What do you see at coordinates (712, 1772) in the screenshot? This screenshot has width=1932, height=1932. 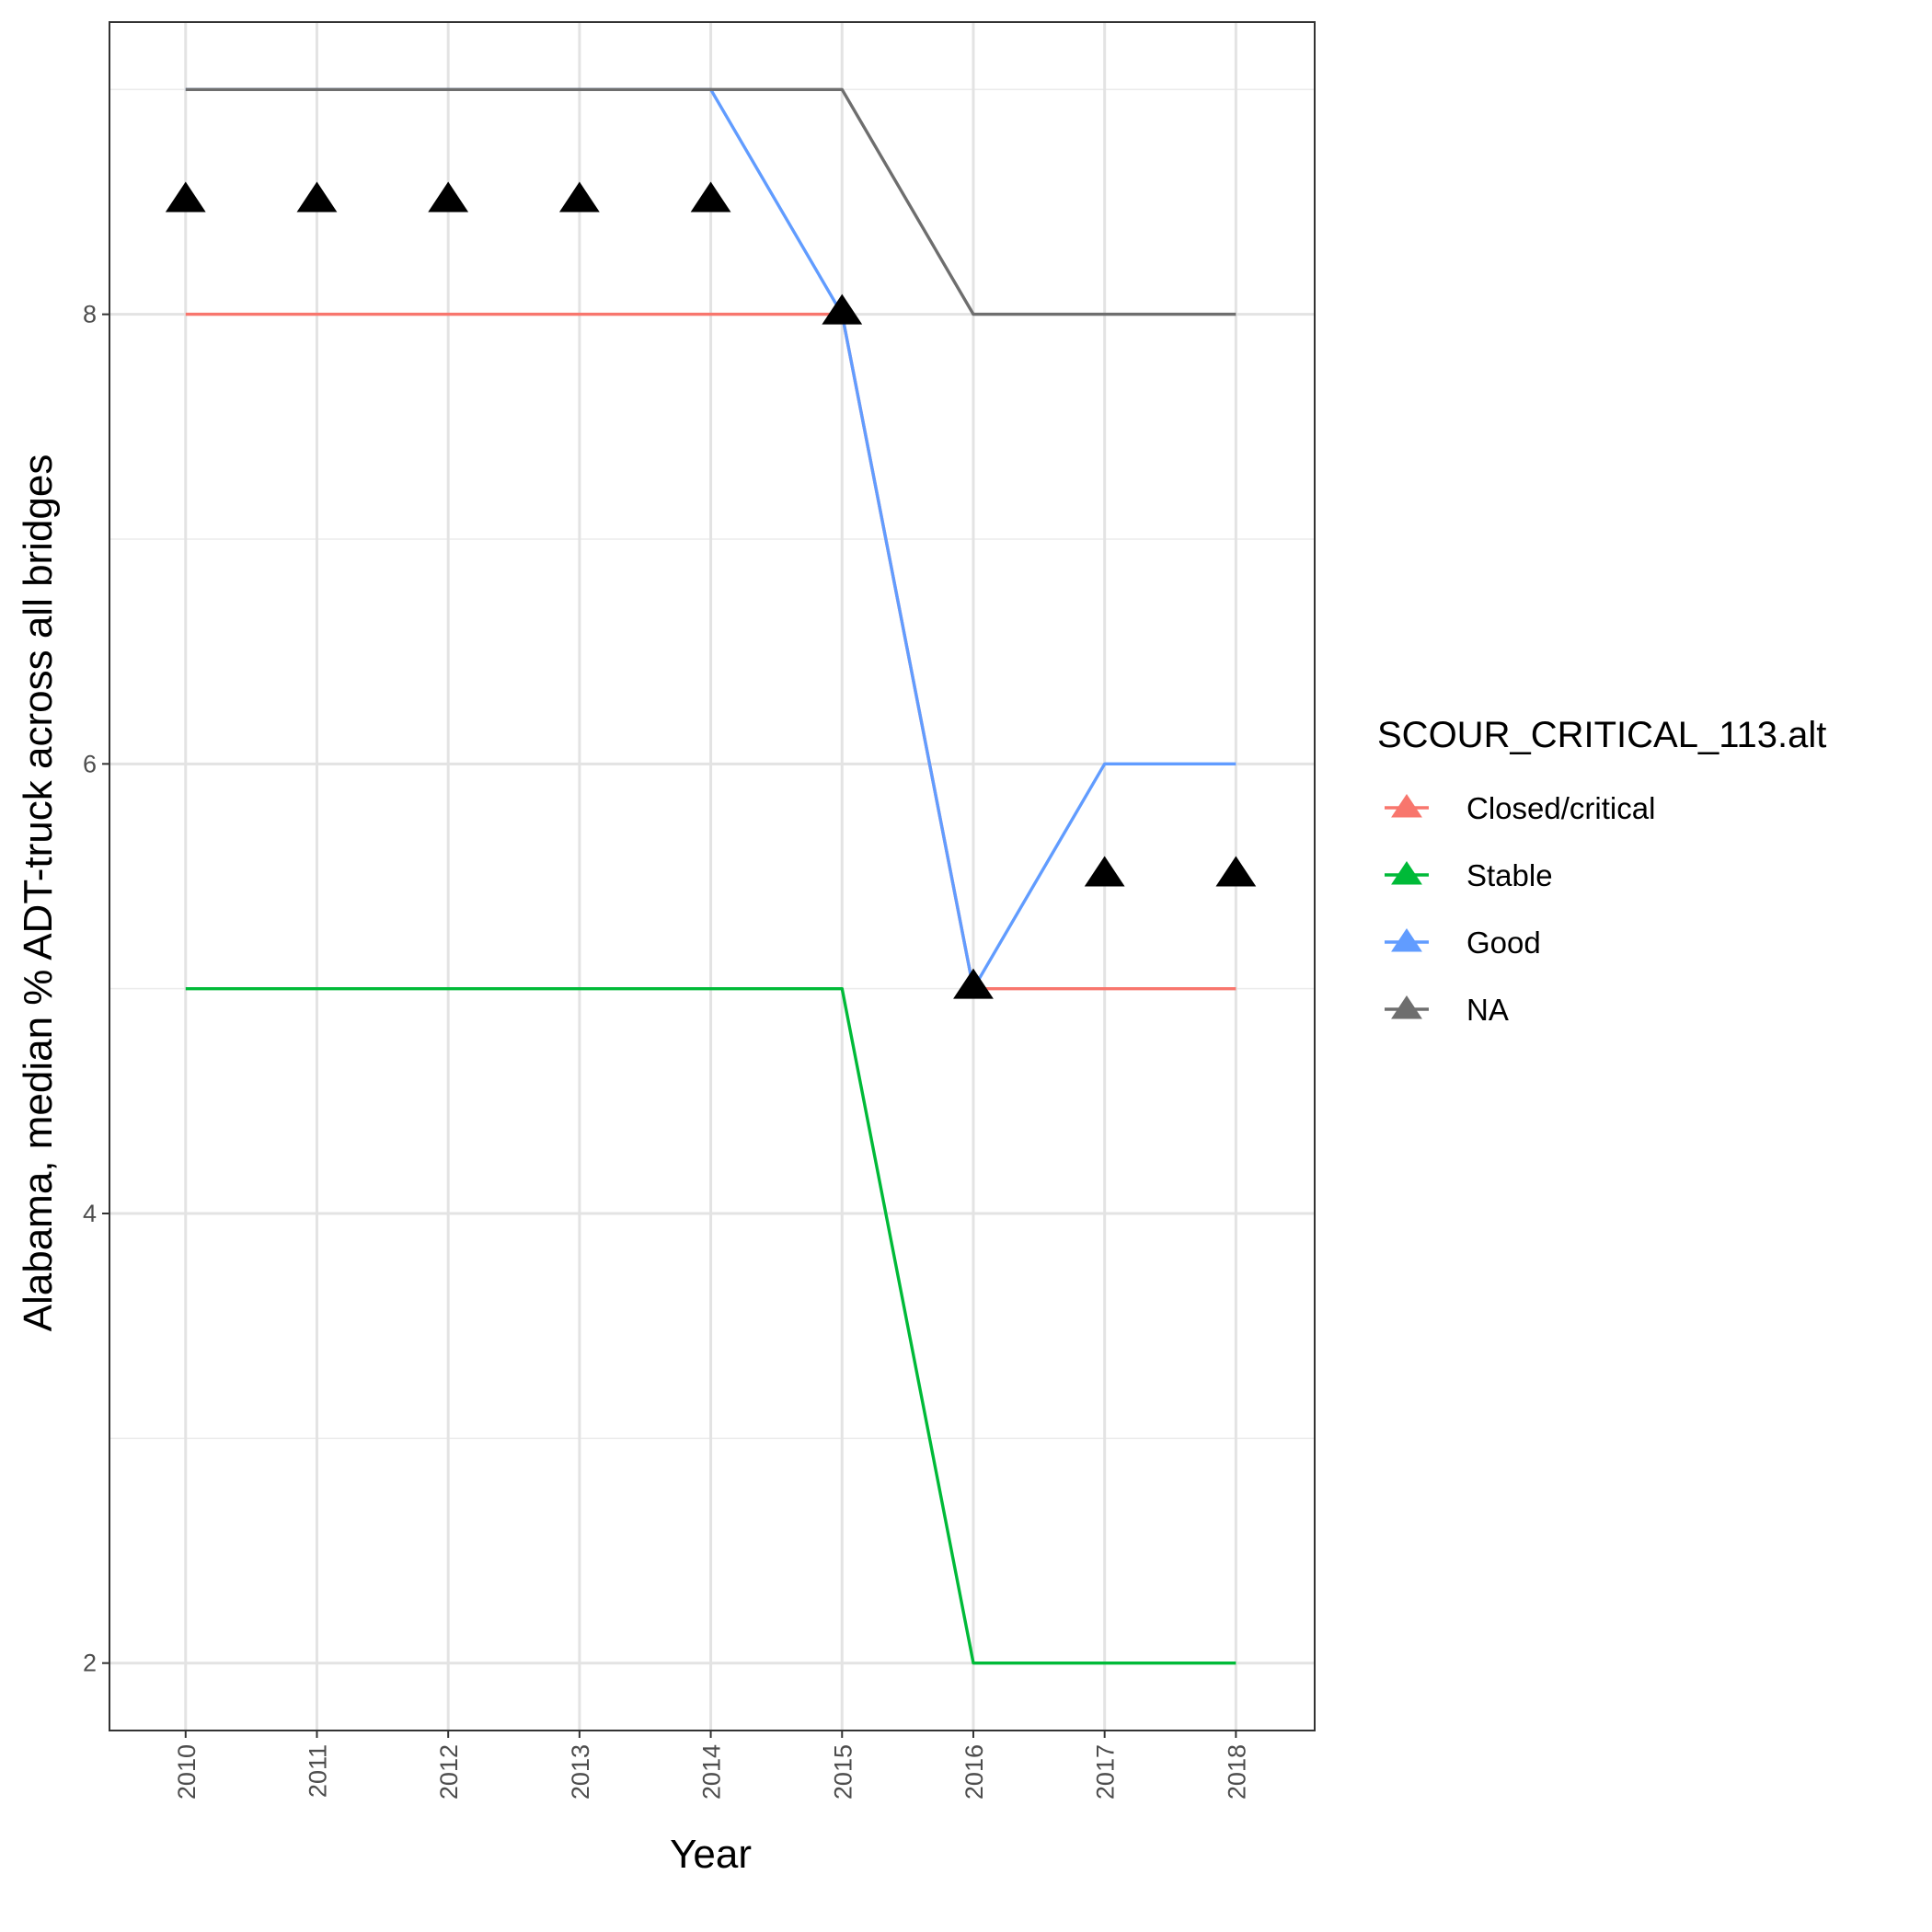 I see `x-tick-label: 2014` at bounding box center [712, 1772].